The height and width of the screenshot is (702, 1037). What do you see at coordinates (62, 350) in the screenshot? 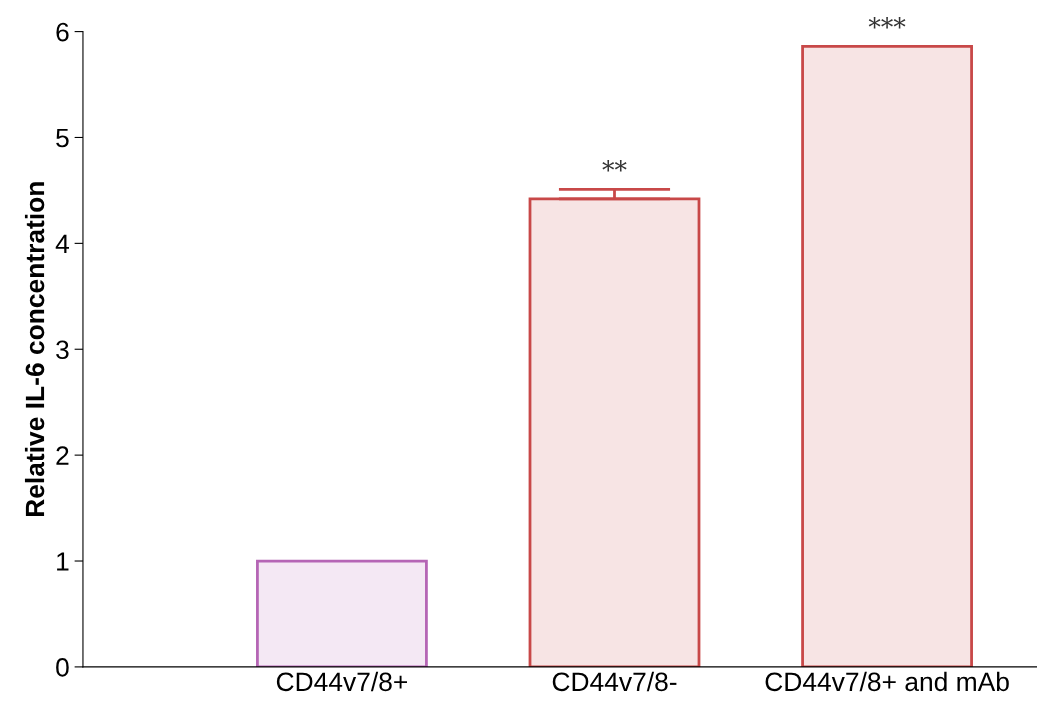
I see `y-tick-label: 3` at bounding box center [62, 350].